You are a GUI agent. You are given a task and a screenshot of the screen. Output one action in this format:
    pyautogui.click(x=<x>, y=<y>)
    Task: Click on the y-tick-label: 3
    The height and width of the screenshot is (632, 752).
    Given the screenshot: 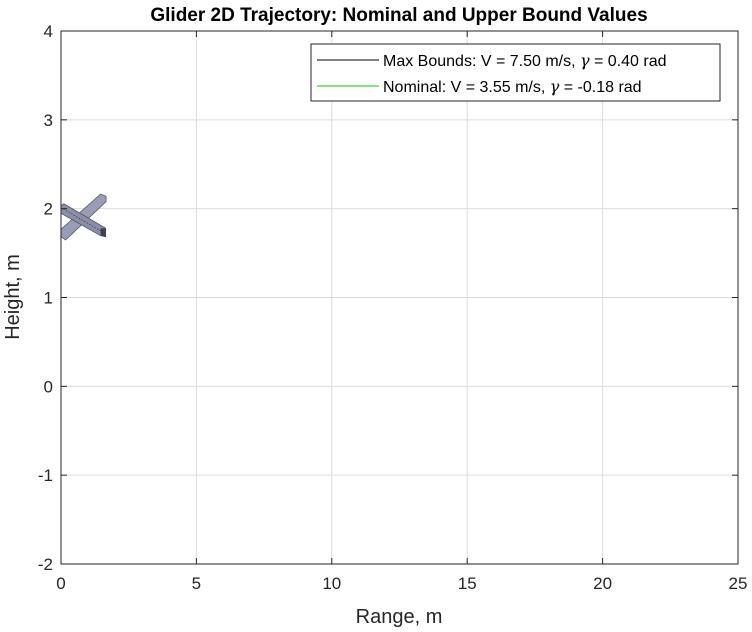 What is the action you would take?
    pyautogui.click(x=48, y=120)
    